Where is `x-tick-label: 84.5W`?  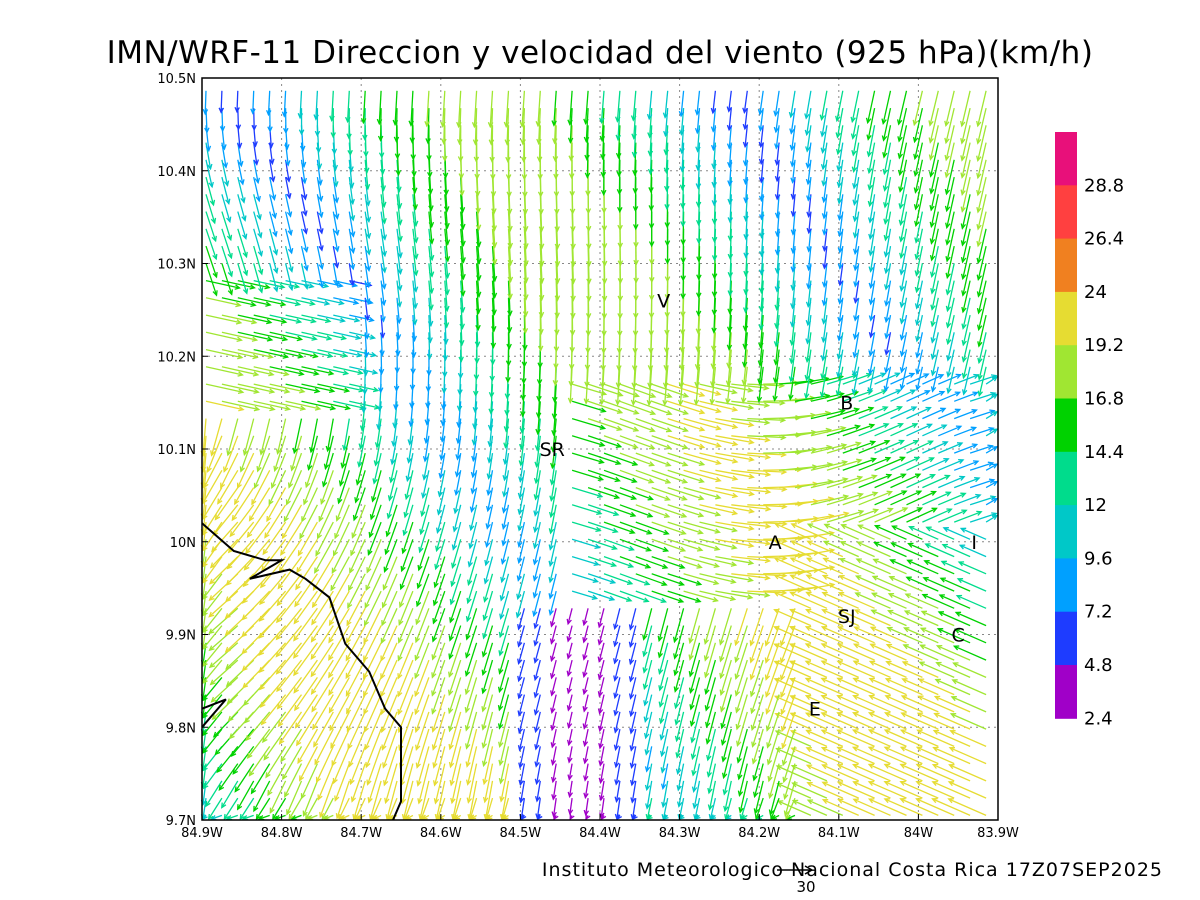 x-tick-label: 84.5W is located at coordinates (520, 833).